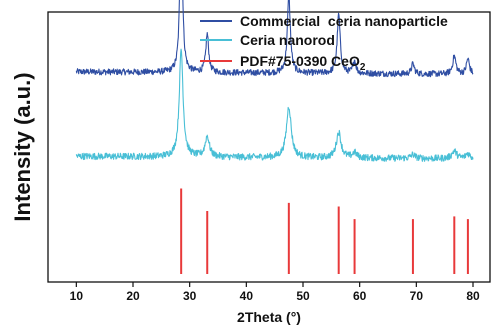 The height and width of the screenshot is (327, 494). Describe the element at coordinates (77, 296) in the screenshot. I see `x-tick-label-10: 10` at that location.